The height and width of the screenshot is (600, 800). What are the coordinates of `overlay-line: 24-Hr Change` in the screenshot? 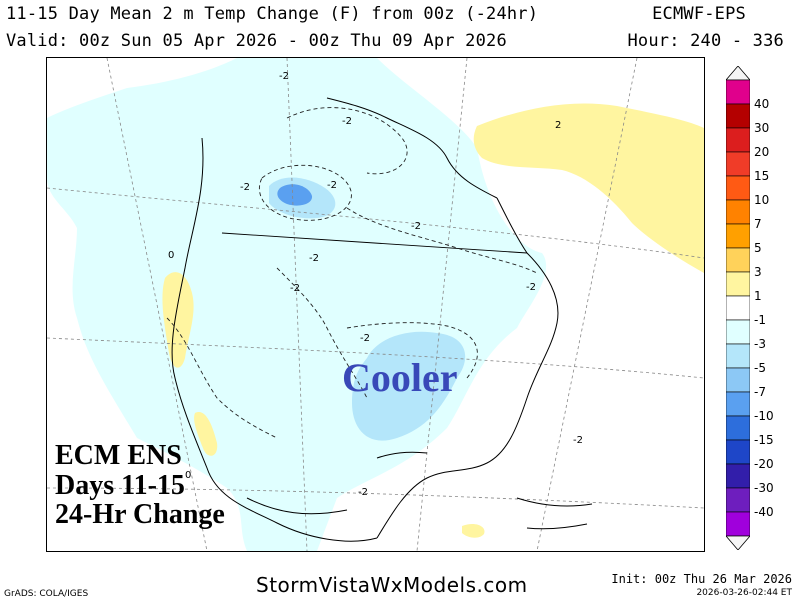 It's located at (140, 515).